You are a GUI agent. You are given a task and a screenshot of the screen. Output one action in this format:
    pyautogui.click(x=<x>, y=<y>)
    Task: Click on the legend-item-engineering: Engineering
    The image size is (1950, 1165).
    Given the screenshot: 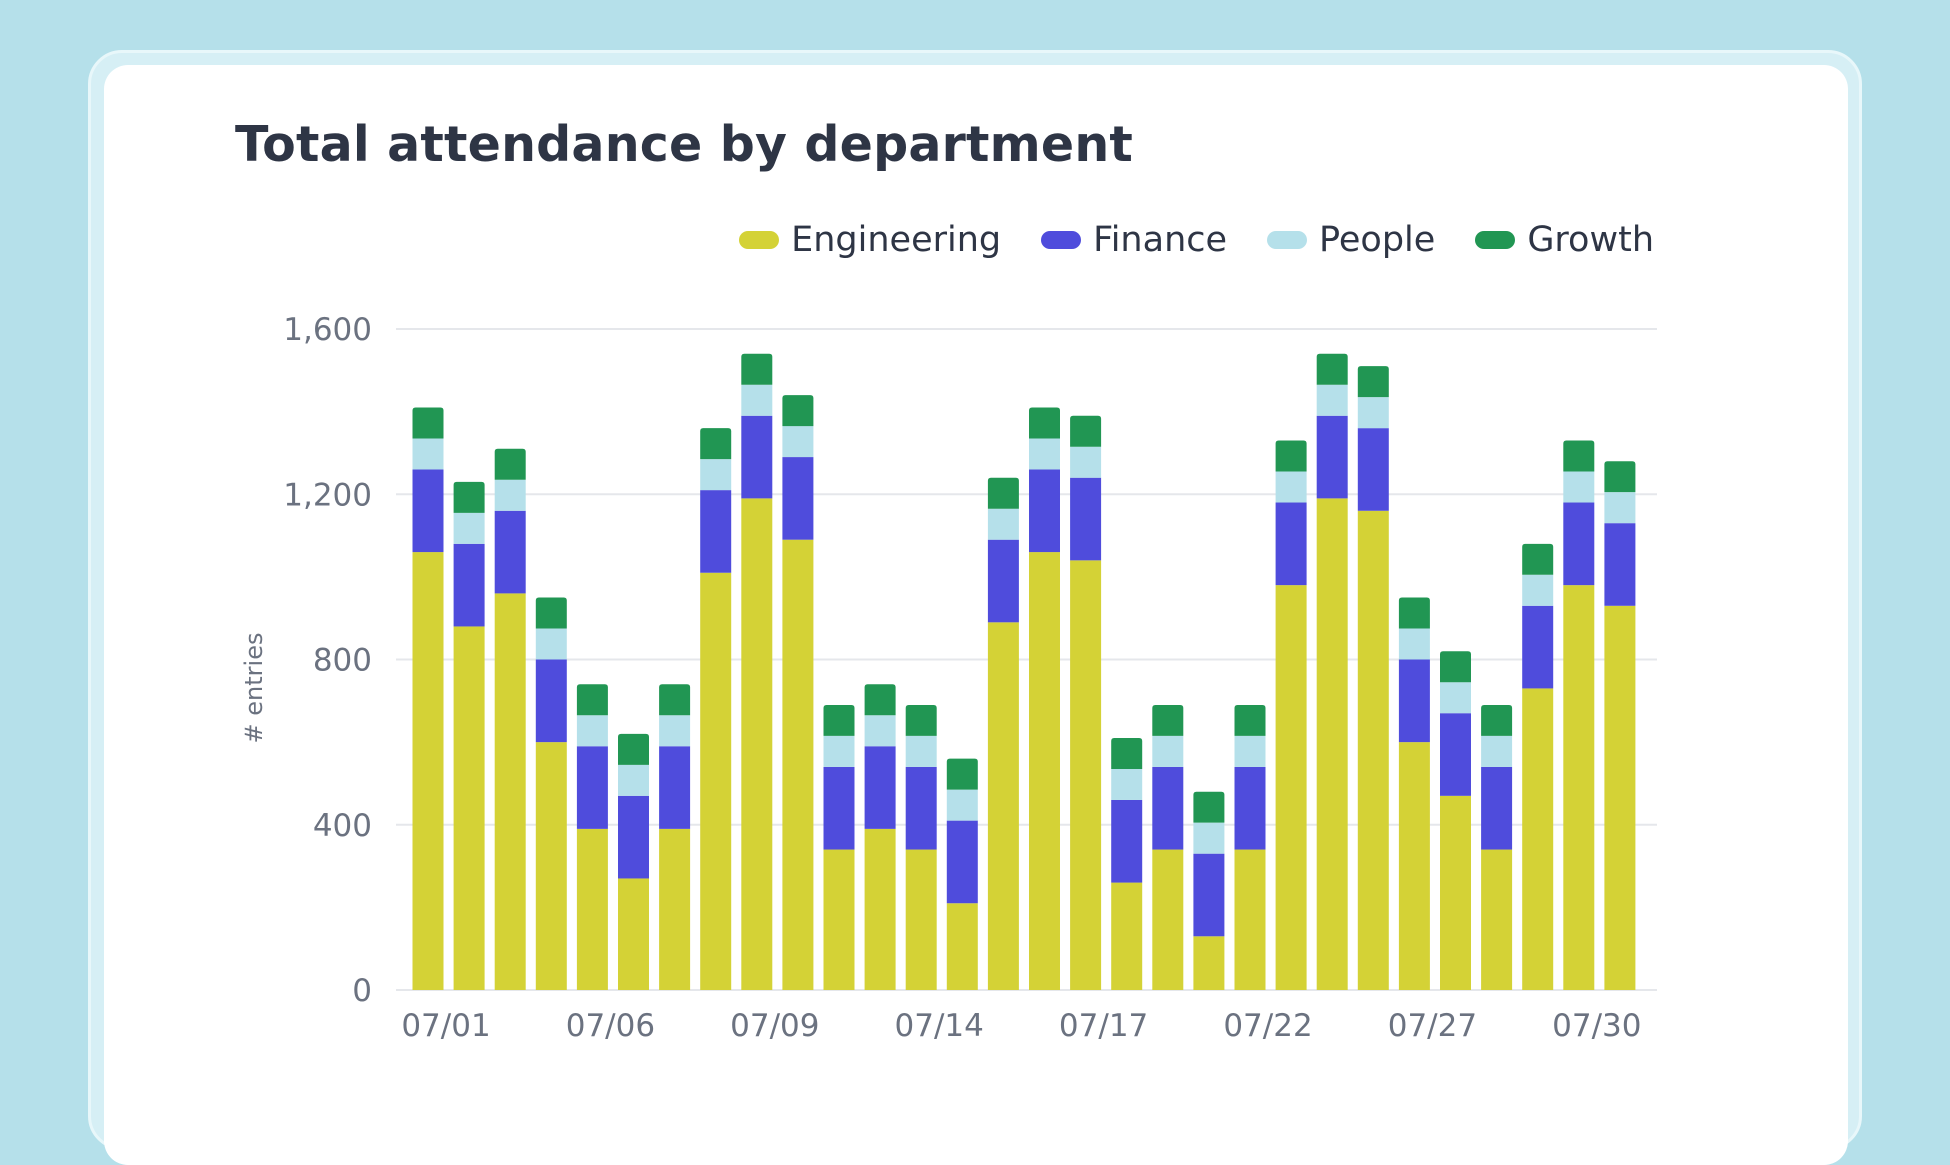 What is the action you would take?
    pyautogui.click(x=870, y=240)
    